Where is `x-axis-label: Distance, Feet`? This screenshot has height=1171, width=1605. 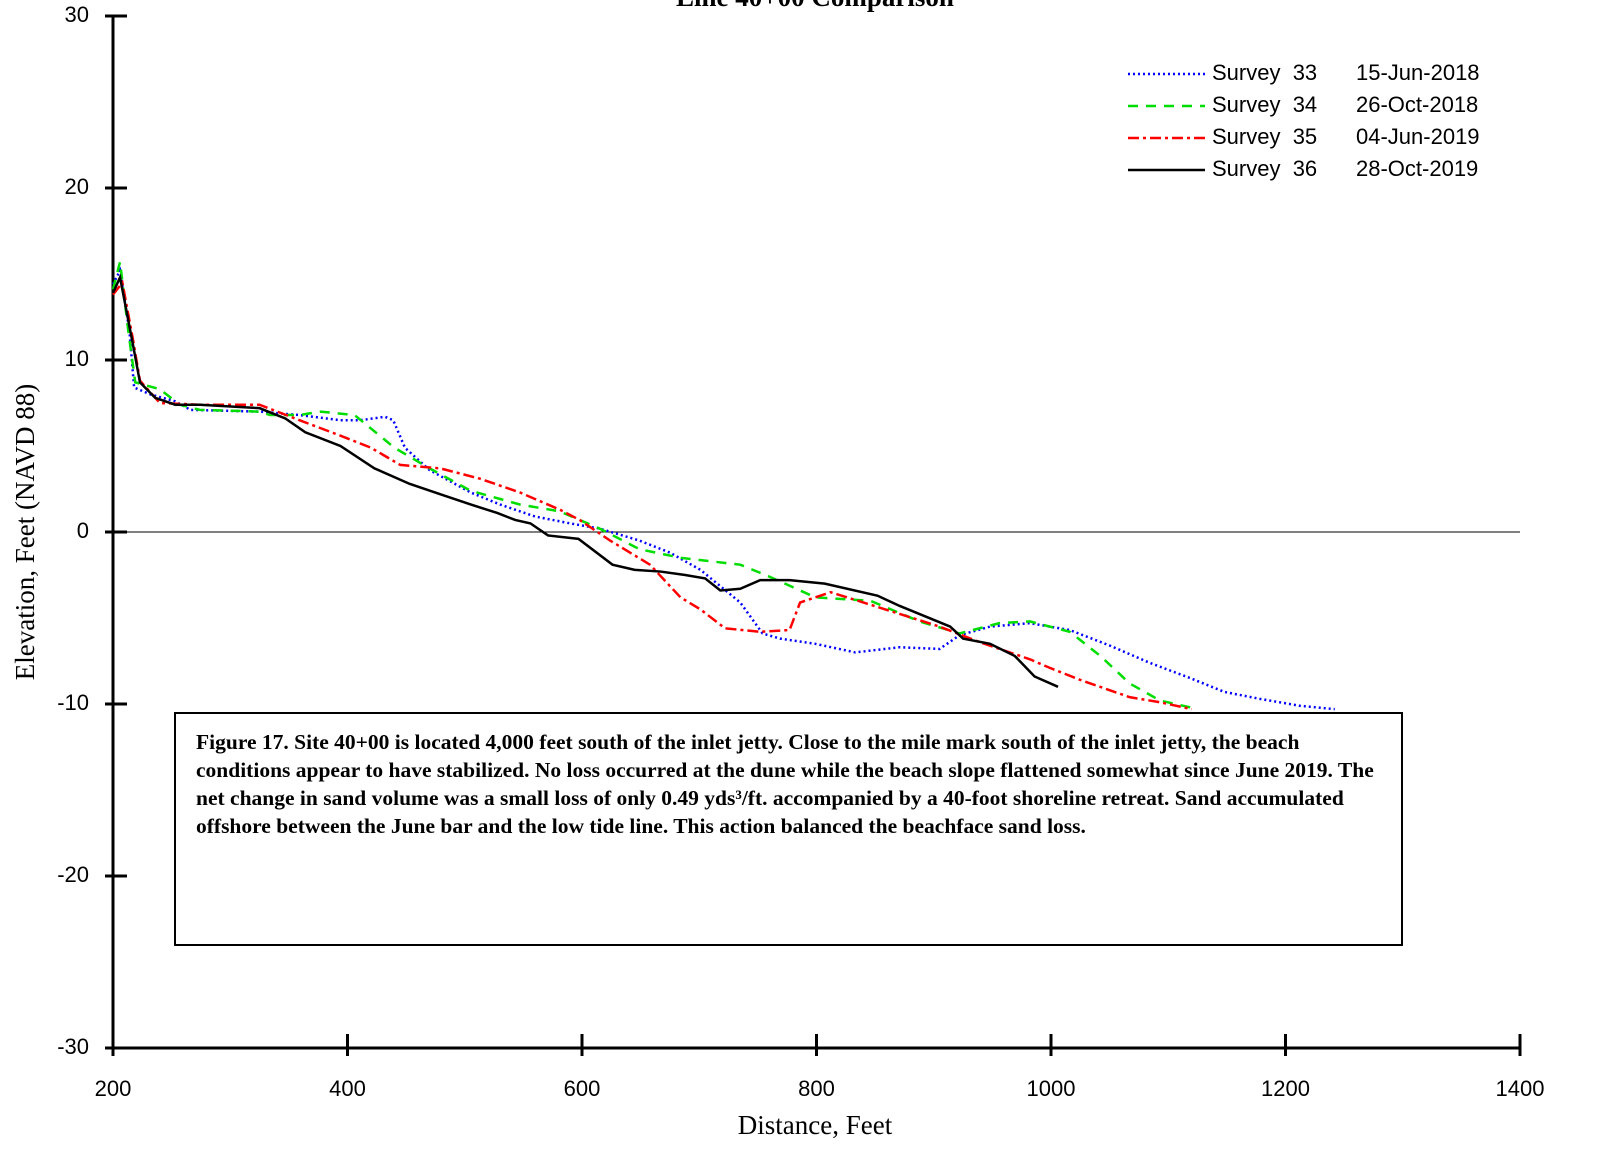
x-axis-label: Distance, Feet is located at coordinates (815, 1125).